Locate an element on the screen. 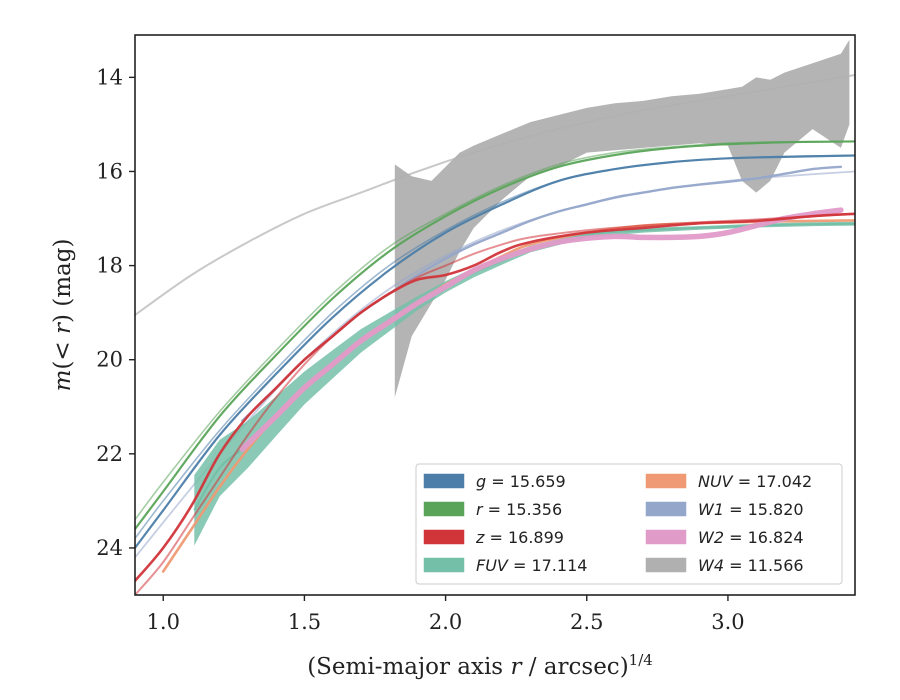 This screenshot has height=700, width=900. legend-box is located at coordinates (629, 524).